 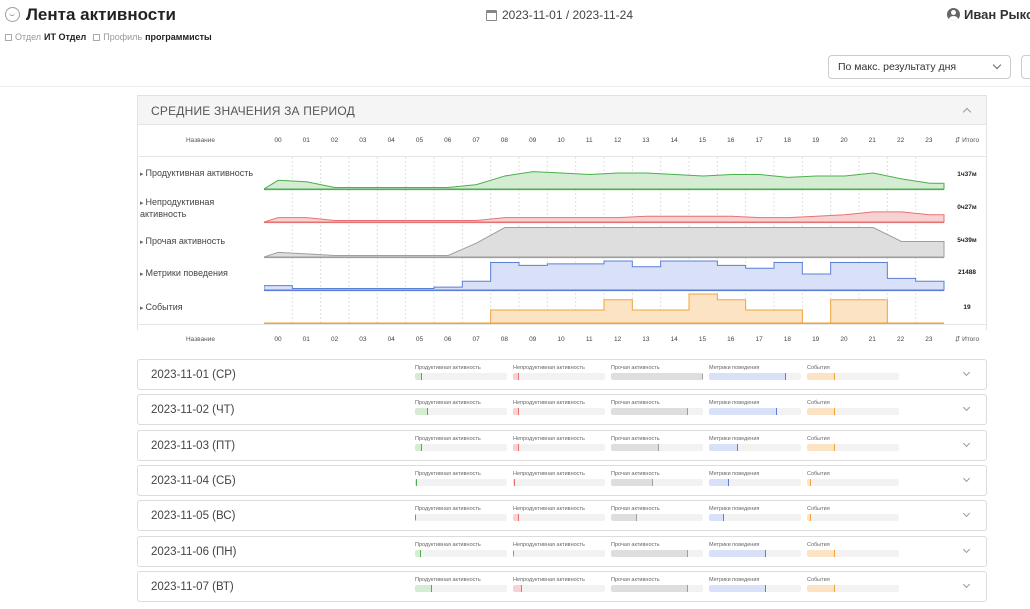 I want to click on series-area-productive, so click(x=604, y=180).